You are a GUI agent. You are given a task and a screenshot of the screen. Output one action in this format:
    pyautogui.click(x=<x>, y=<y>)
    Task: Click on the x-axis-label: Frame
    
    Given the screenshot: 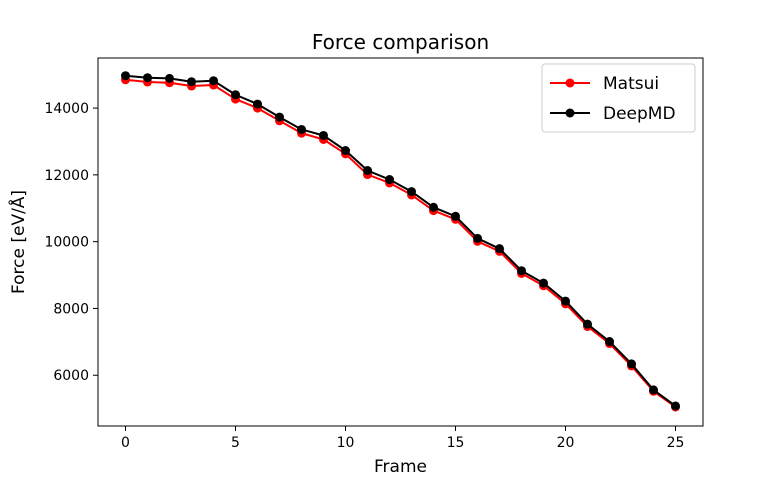 What is the action you would take?
    pyautogui.click(x=400, y=467)
    